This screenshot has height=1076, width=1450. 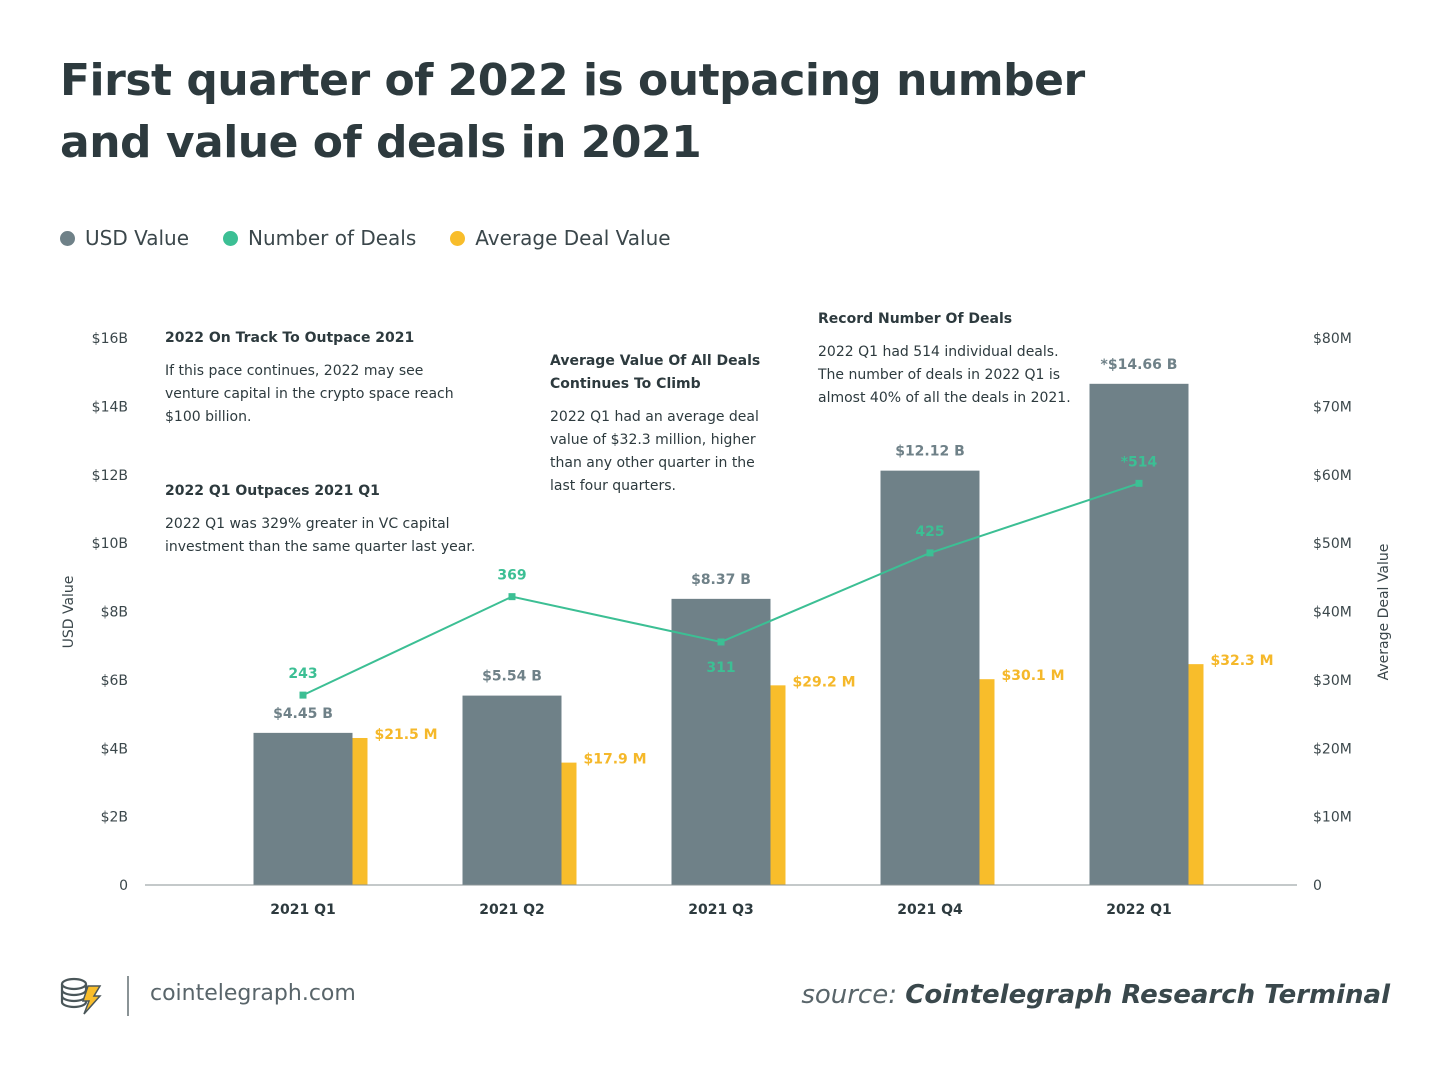 What do you see at coordinates (573, 238) in the screenshot?
I see `legend-label-average-deal-value: Average Deal Value` at bounding box center [573, 238].